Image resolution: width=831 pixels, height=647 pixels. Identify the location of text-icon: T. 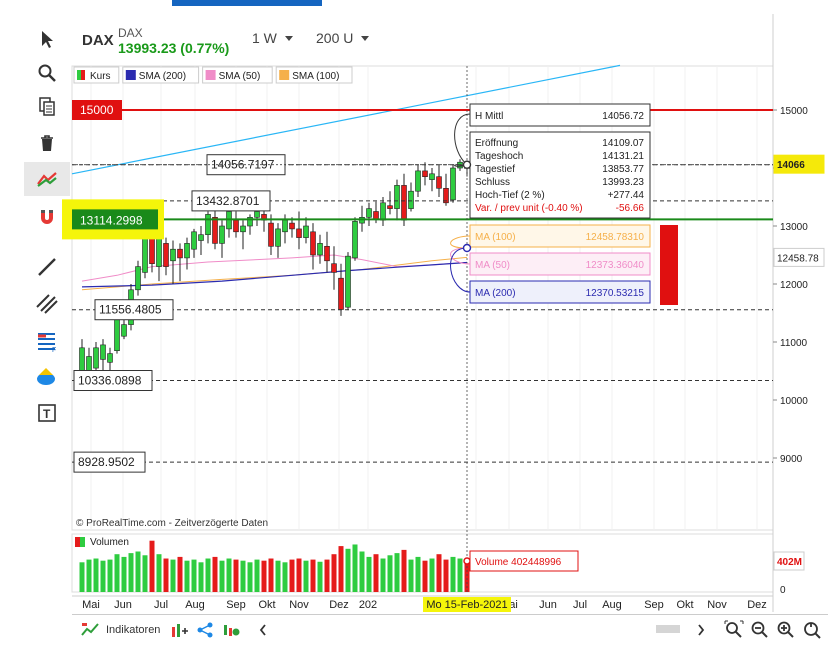
(47, 413).